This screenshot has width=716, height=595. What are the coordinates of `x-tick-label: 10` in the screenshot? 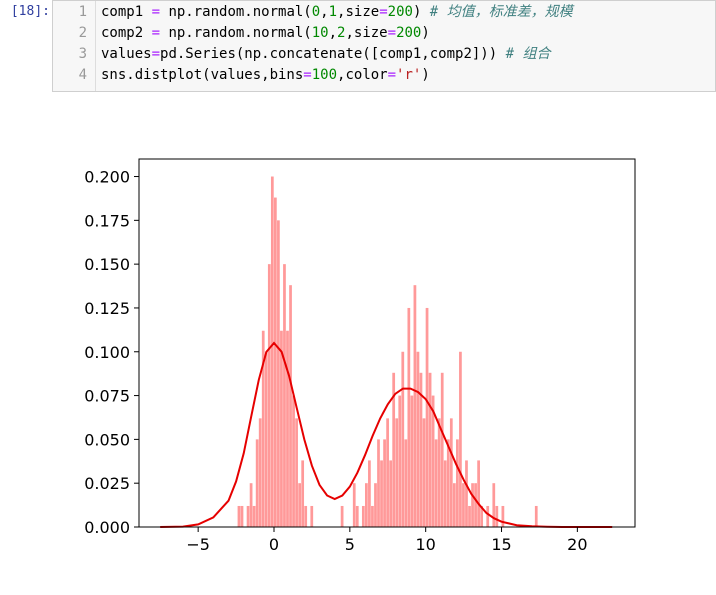 It's located at (425, 544).